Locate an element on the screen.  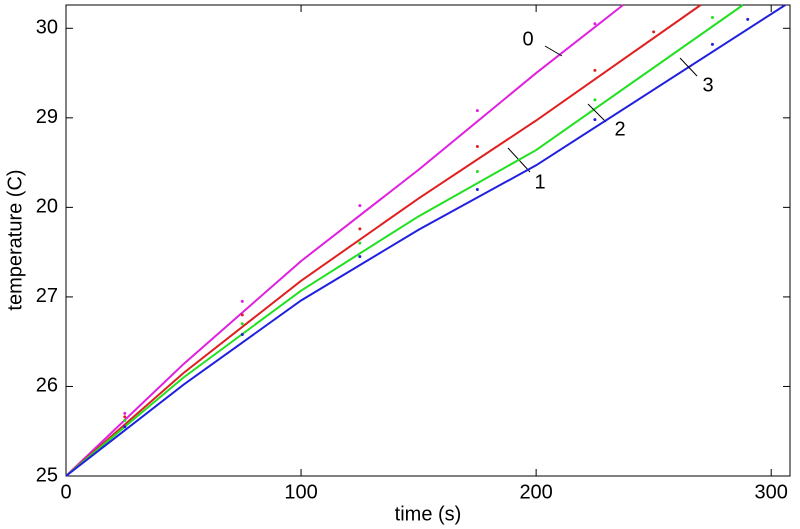
x-tick-label: 200 is located at coordinates (535, 492).